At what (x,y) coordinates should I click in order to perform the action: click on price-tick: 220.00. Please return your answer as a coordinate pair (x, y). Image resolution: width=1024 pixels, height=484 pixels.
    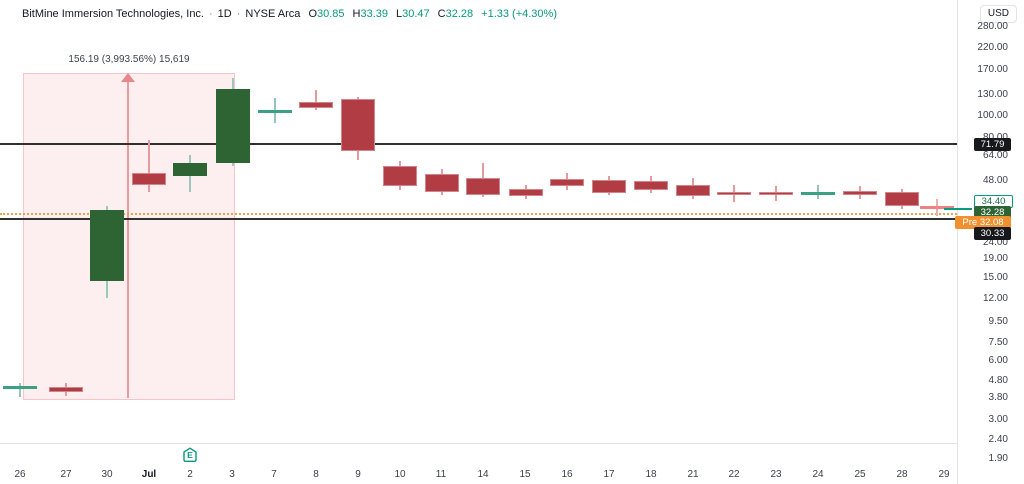
    Looking at the image, I should click on (992, 47).